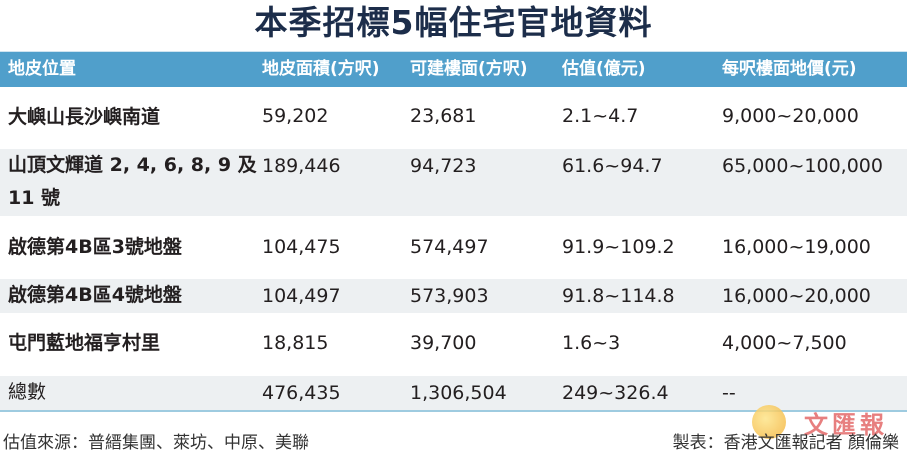  What do you see at coordinates (453, 22) in the screenshot?
I see `page-title: 本季招標5幅住宅官地資料` at bounding box center [453, 22].